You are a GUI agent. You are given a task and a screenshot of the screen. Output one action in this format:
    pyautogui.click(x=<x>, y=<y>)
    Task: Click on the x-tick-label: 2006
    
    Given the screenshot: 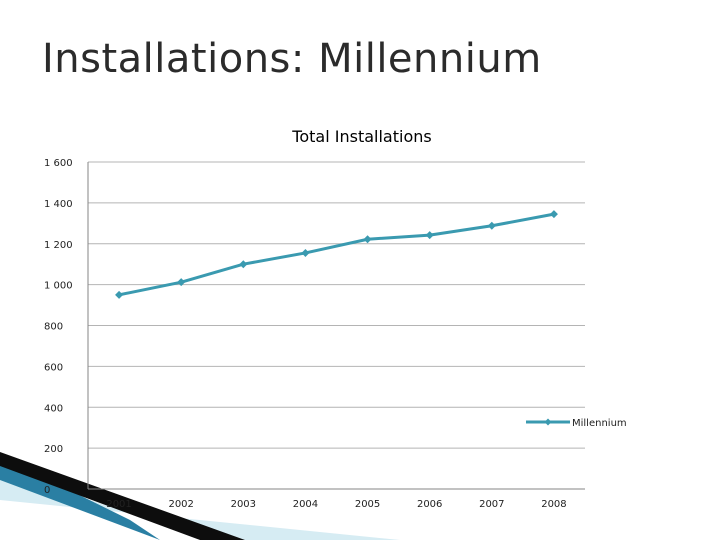 What is the action you would take?
    pyautogui.click(x=429, y=504)
    